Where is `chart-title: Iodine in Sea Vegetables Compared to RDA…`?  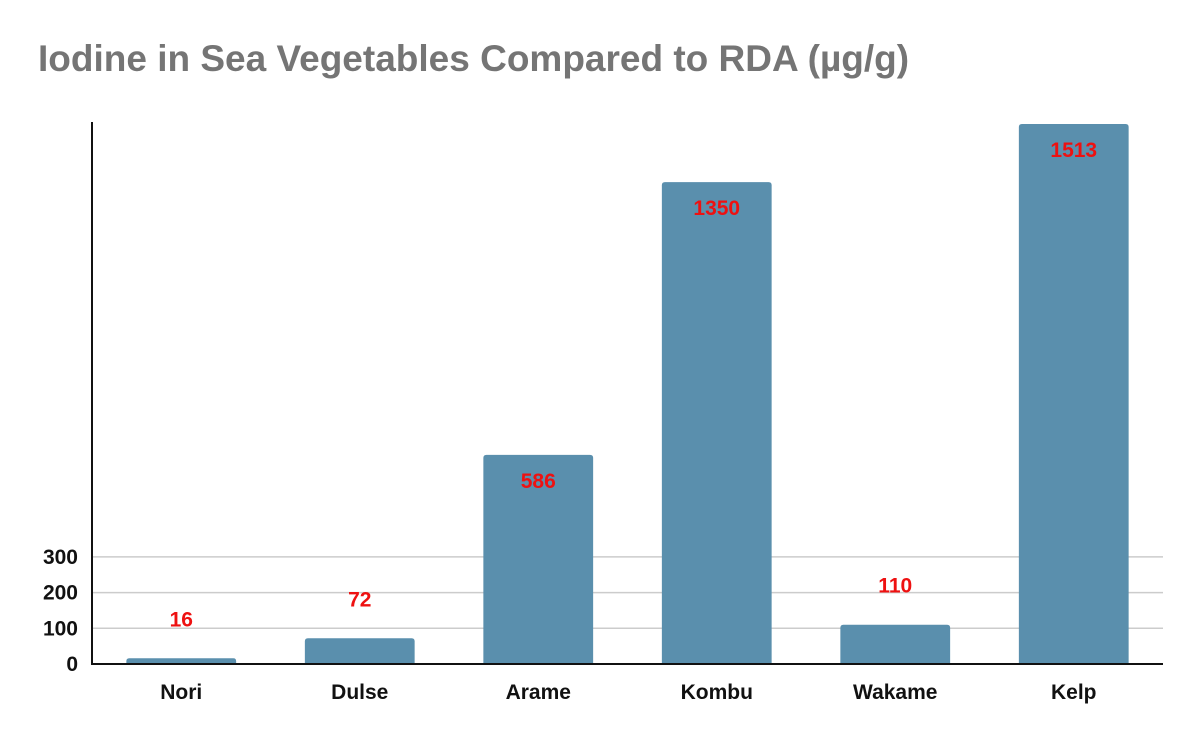
chart-title: Iodine in Sea Vegetables Compared to RDA… is located at coordinates (474, 58).